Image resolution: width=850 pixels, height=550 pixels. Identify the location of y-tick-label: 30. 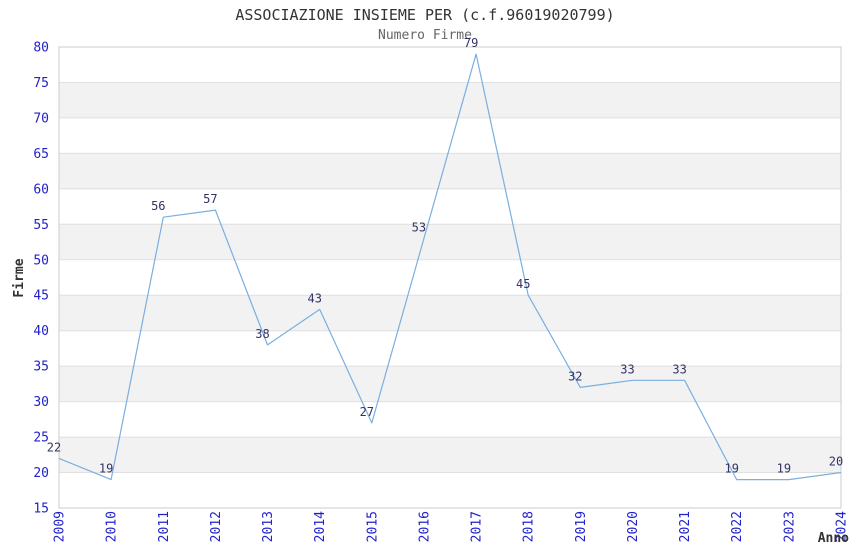
(41, 402).